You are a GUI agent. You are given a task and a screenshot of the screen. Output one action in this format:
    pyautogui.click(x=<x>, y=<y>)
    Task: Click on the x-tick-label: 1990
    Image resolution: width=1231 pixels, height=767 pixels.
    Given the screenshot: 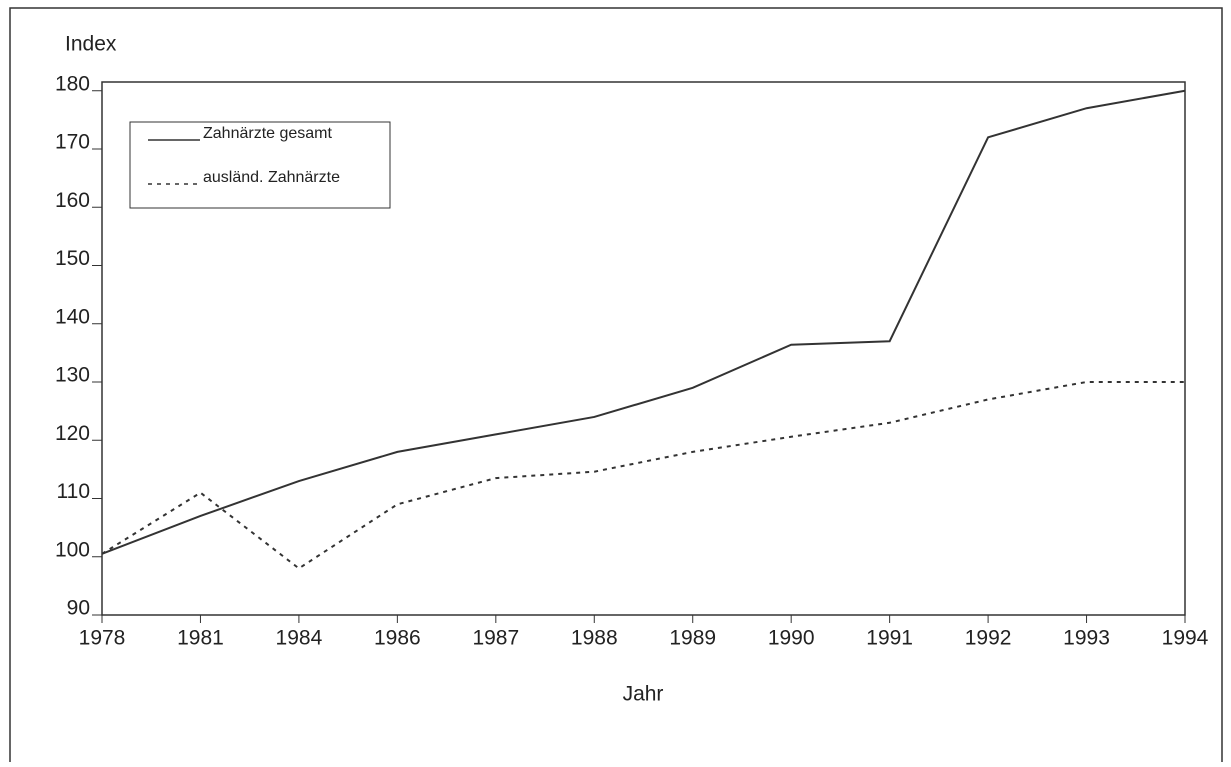 What is the action you would take?
    pyautogui.click(x=791, y=638)
    